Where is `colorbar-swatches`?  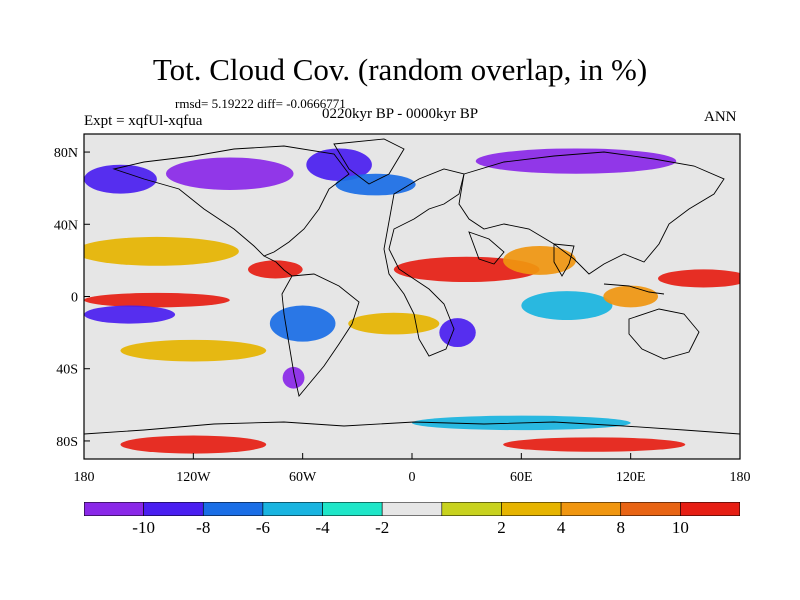 colorbar-swatches is located at coordinates (412, 509).